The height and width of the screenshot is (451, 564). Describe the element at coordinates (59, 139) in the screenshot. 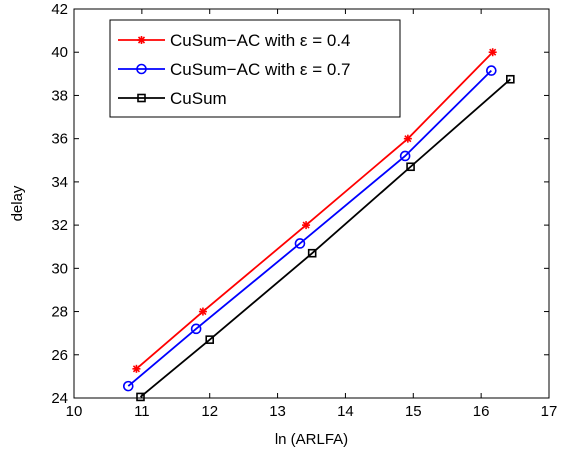

I see `y-tick-label: 36` at that location.